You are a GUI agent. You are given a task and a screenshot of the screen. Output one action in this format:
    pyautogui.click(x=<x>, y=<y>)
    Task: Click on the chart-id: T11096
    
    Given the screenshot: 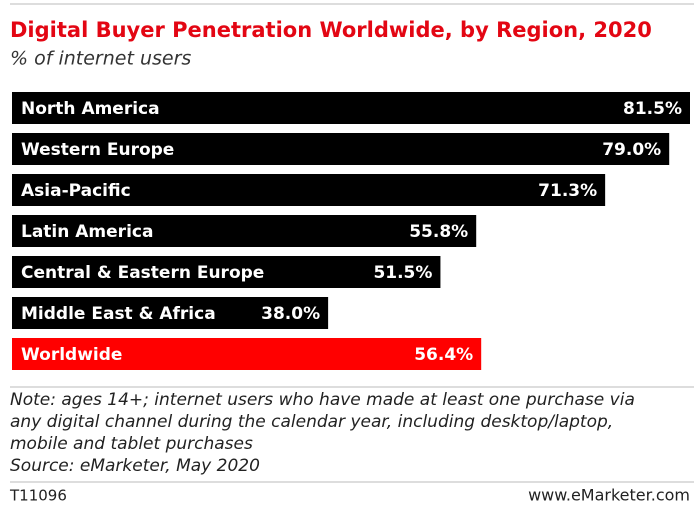 What is the action you would take?
    pyautogui.click(x=38, y=496)
    